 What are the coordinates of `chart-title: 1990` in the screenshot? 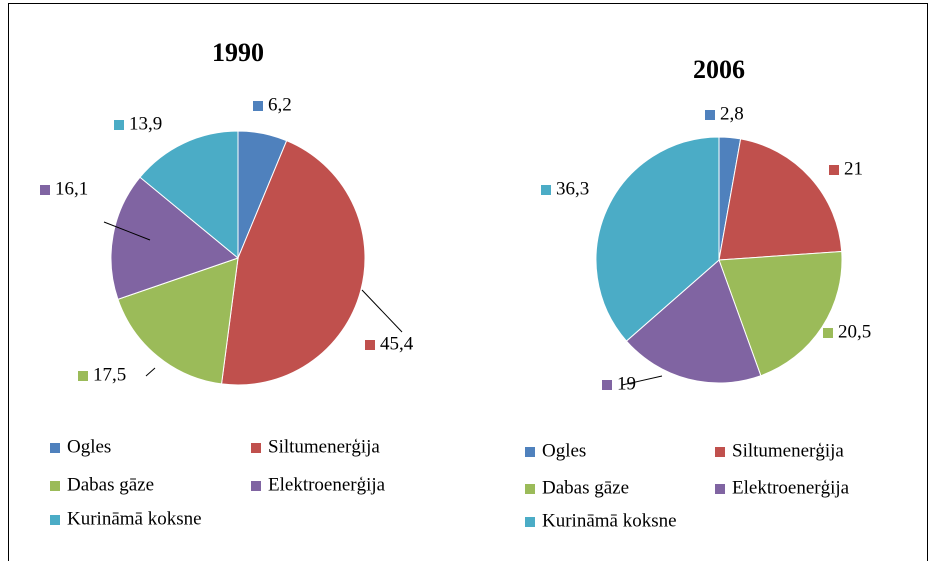 It's located at (238, 52).